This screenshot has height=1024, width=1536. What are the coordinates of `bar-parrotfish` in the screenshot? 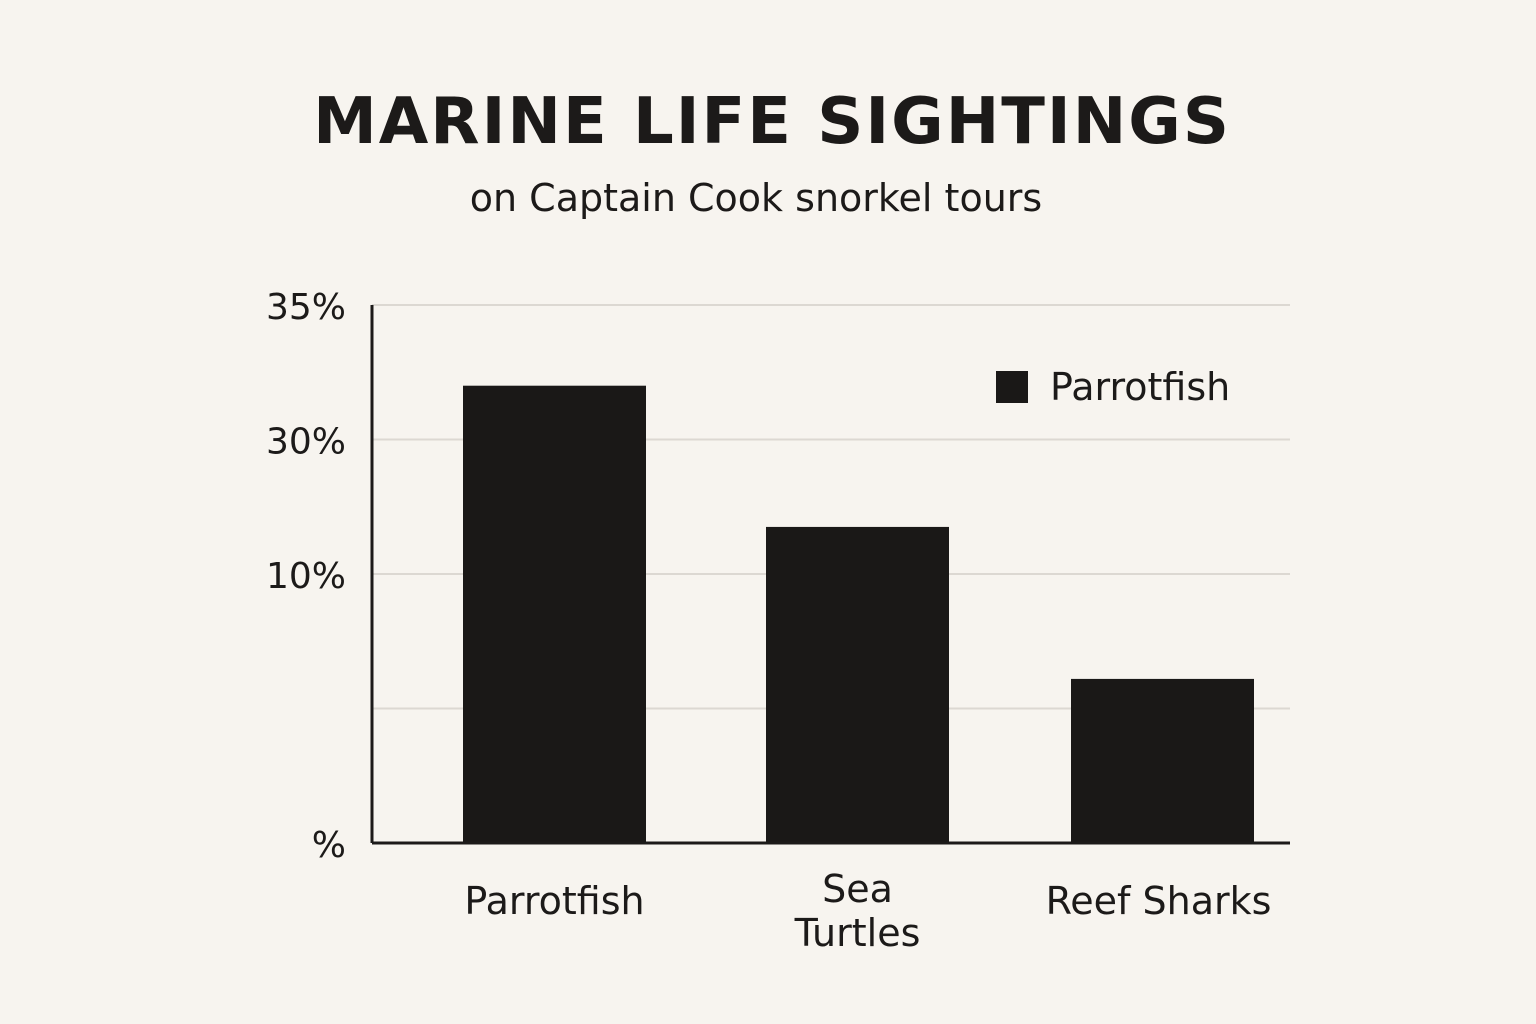 It's located at (554, 614).